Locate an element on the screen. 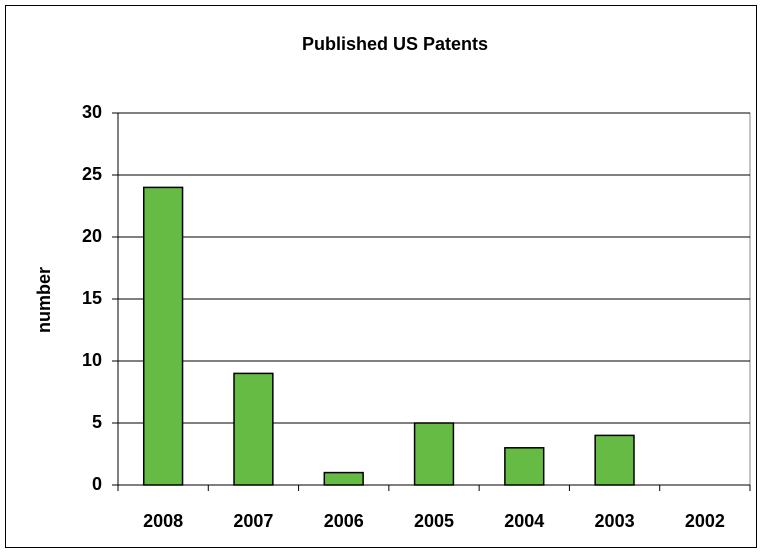 The height and width of the screenshot is (554, 762). x-tick-label: 2003 is located at coordinates (615, 521).